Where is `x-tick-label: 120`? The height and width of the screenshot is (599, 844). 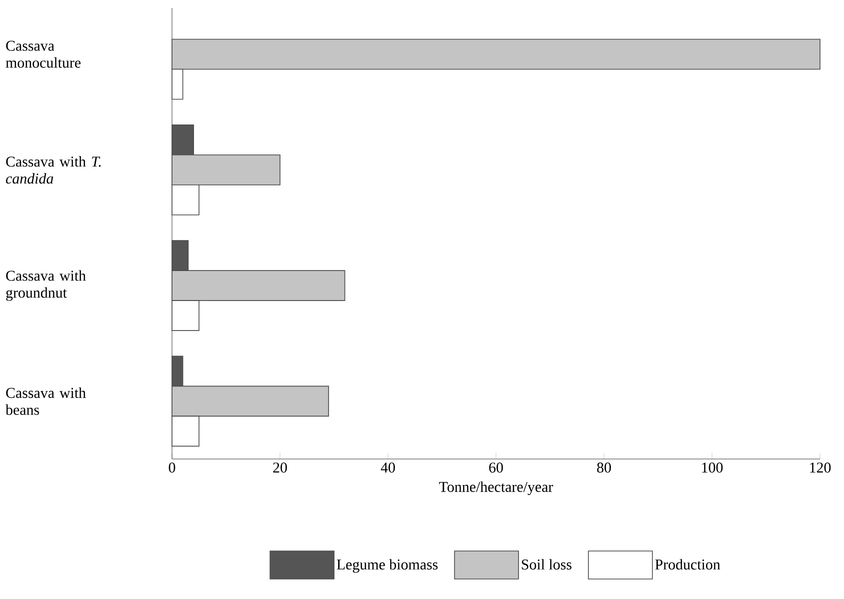 x-tick-label: 120 is located at coordinates (820, 467).